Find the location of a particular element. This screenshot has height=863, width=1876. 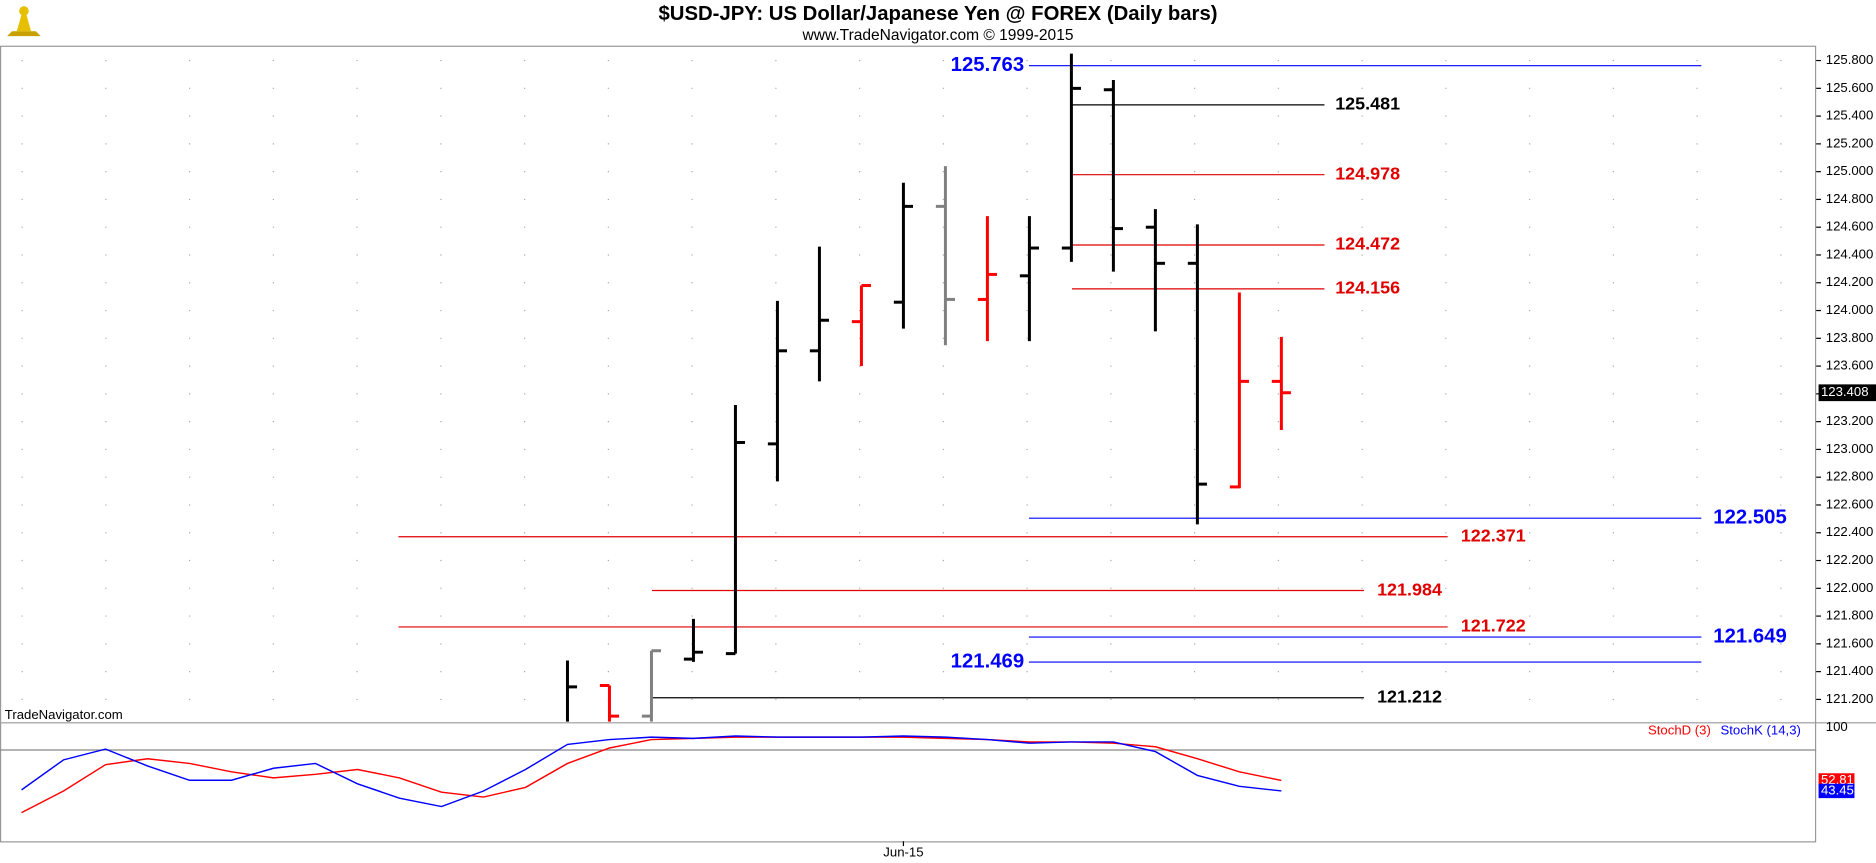

y-tick-label: 125.000 is located at coordinates (1850, 170).